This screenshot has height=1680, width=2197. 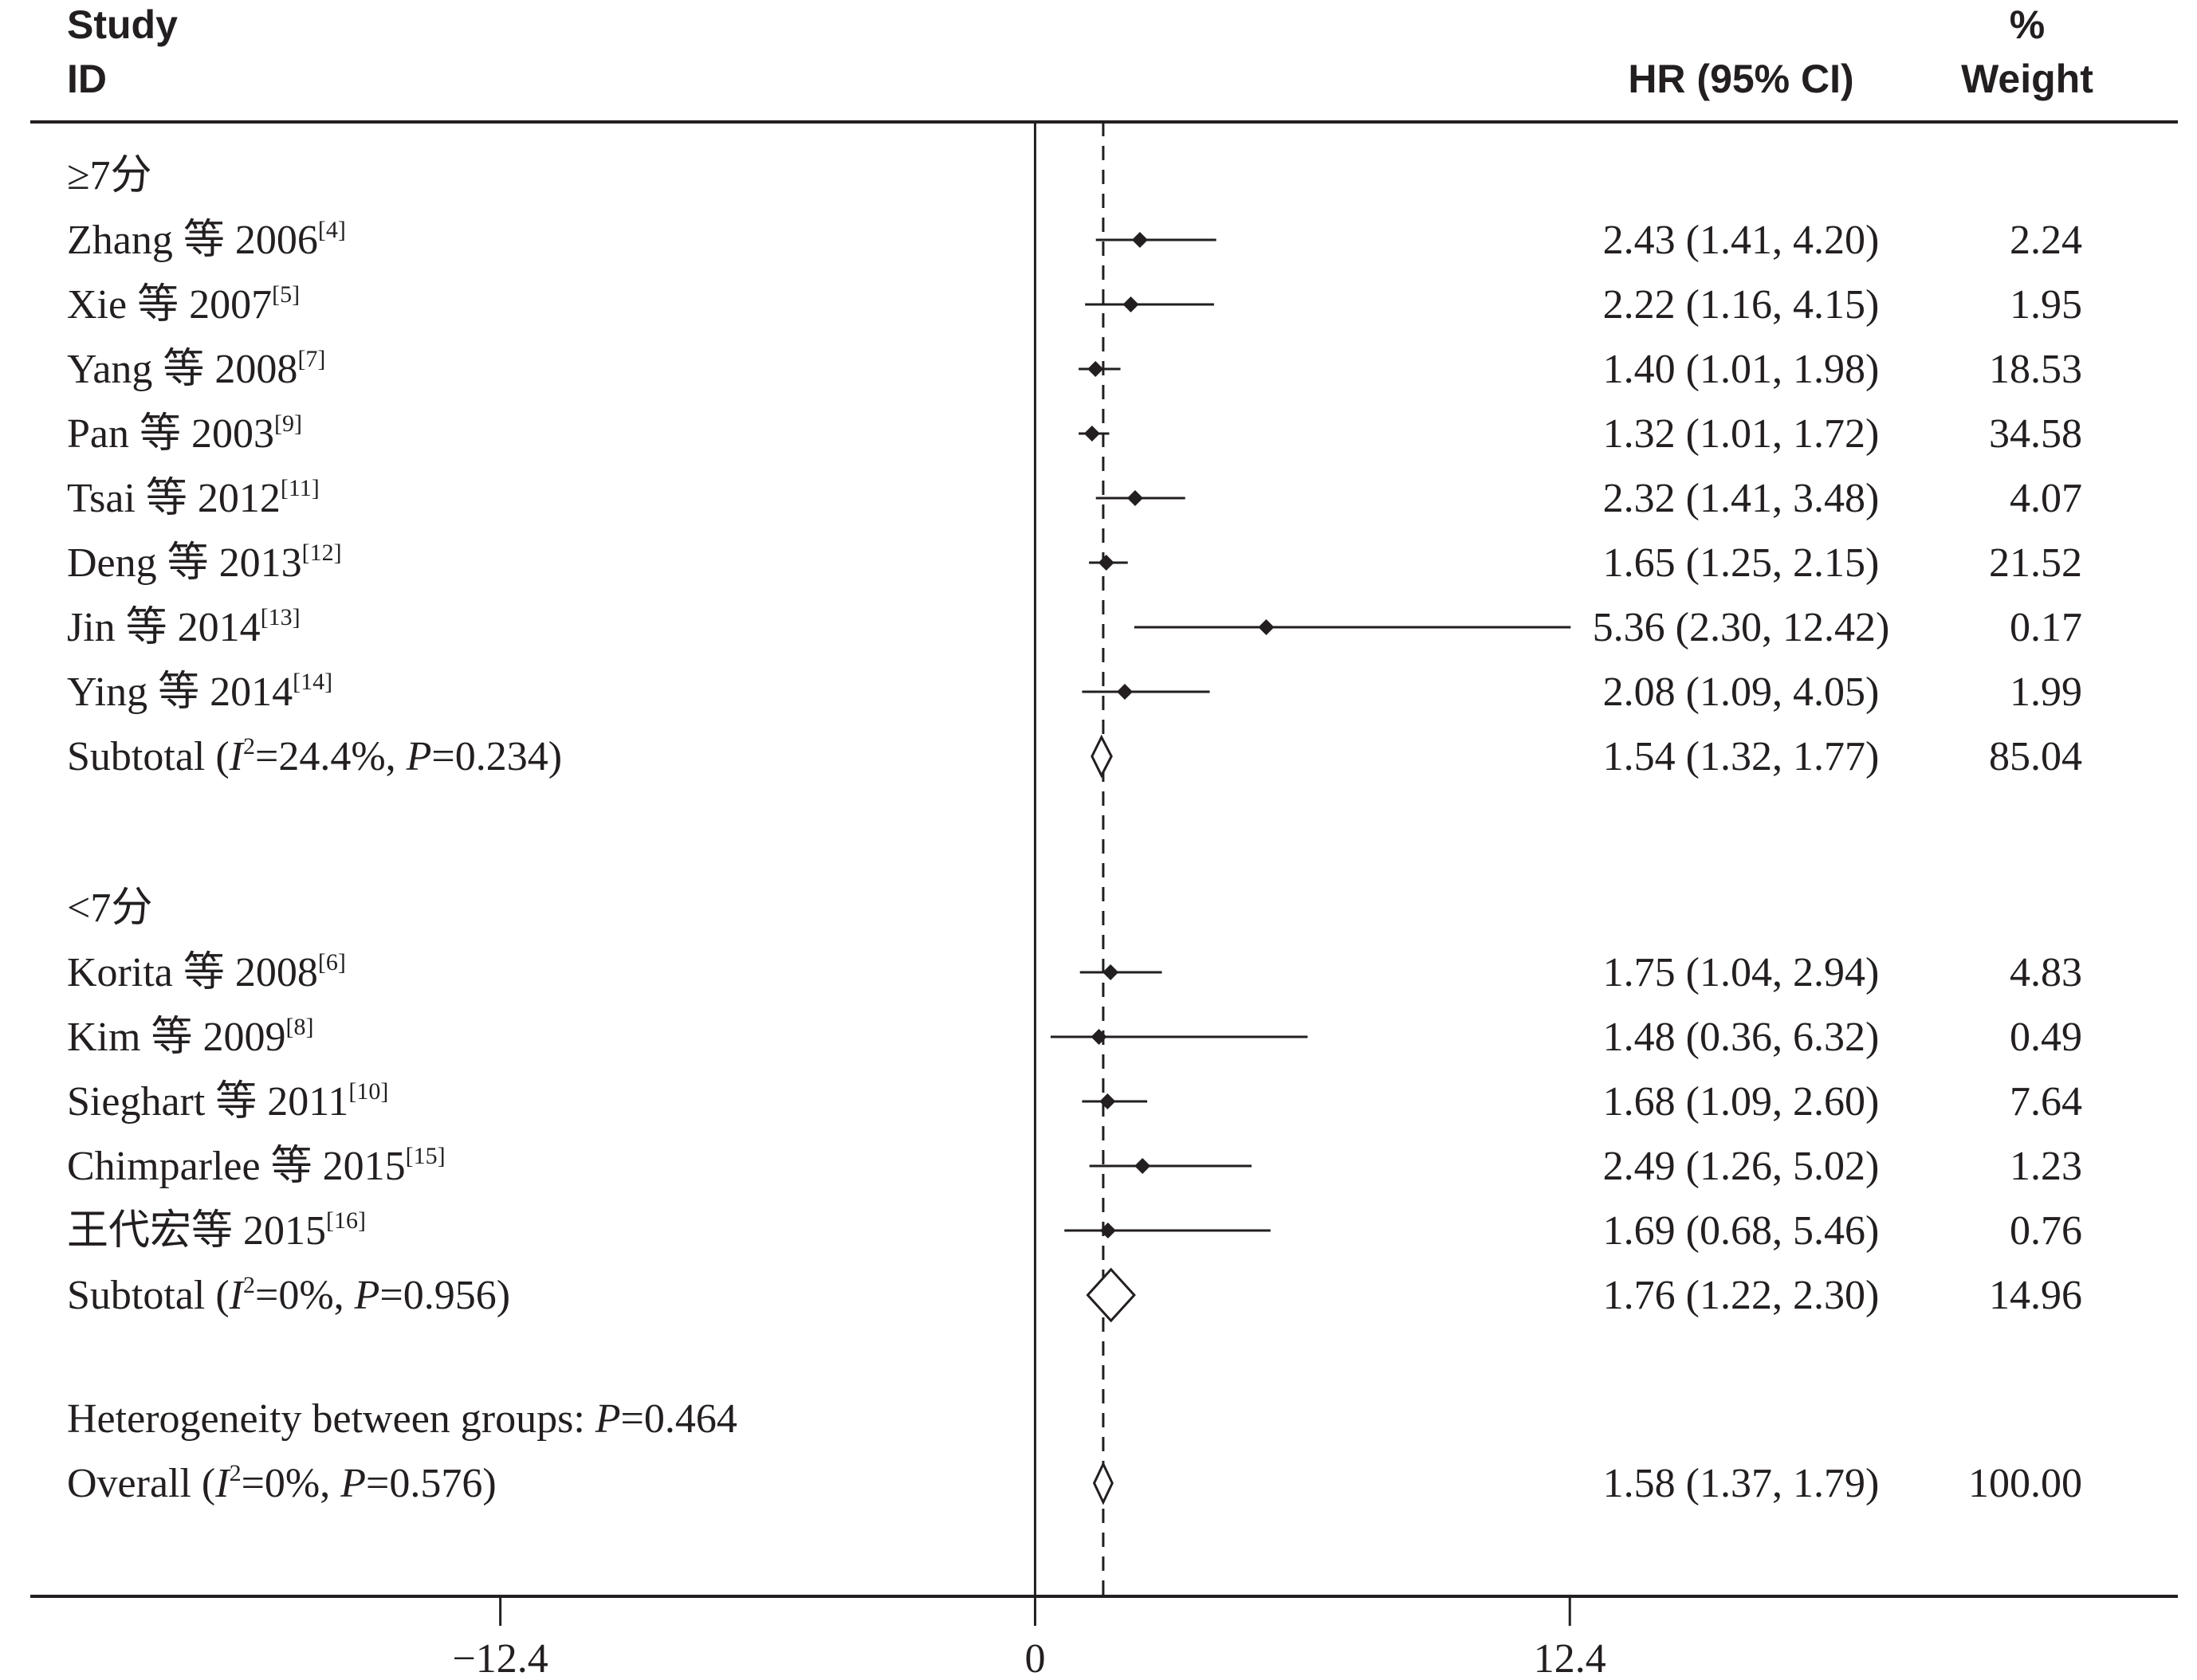 I want to click on study-hr-ci: 2.43 (1.41, 4.20), so click(x=1741, y=240).